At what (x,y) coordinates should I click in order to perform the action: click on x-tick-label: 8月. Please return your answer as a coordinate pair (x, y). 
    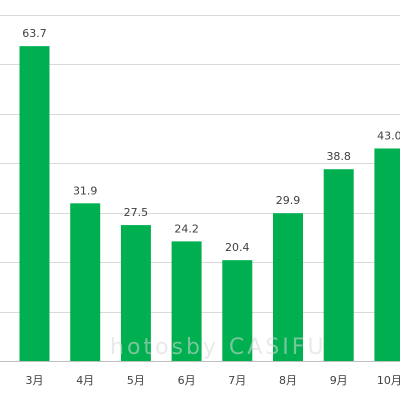
    Looking at the image, I should click on (288, 380).